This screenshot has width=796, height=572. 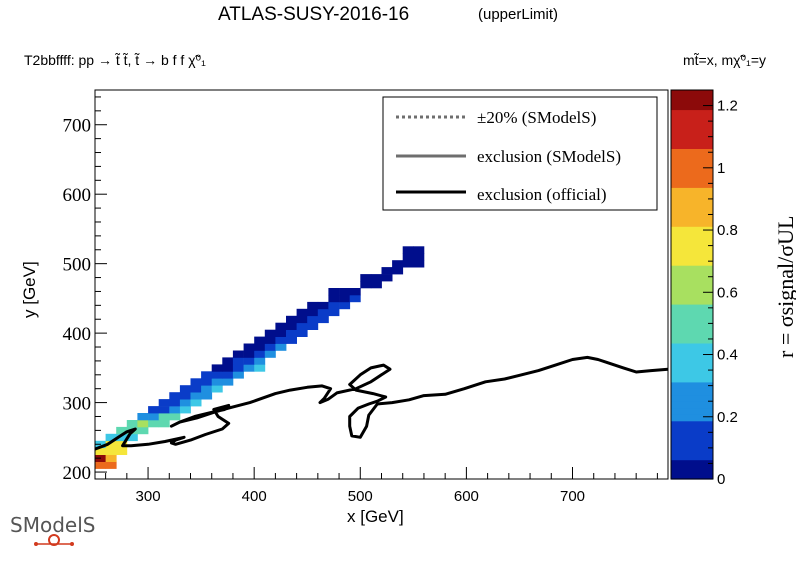 What do you see at coordinates (381, 403) in the screenshot?
I see `official-exclusion-line` at bounding box center [381, 403].